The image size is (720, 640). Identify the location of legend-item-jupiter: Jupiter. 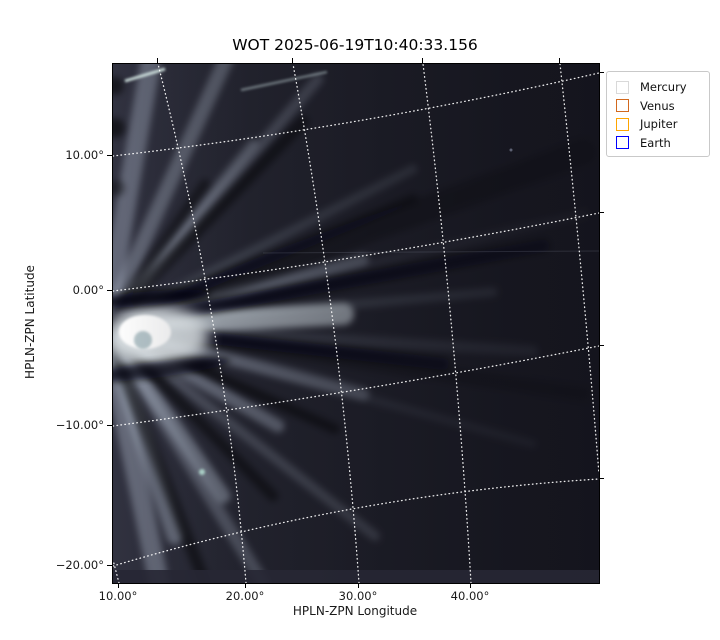
(659, 124).